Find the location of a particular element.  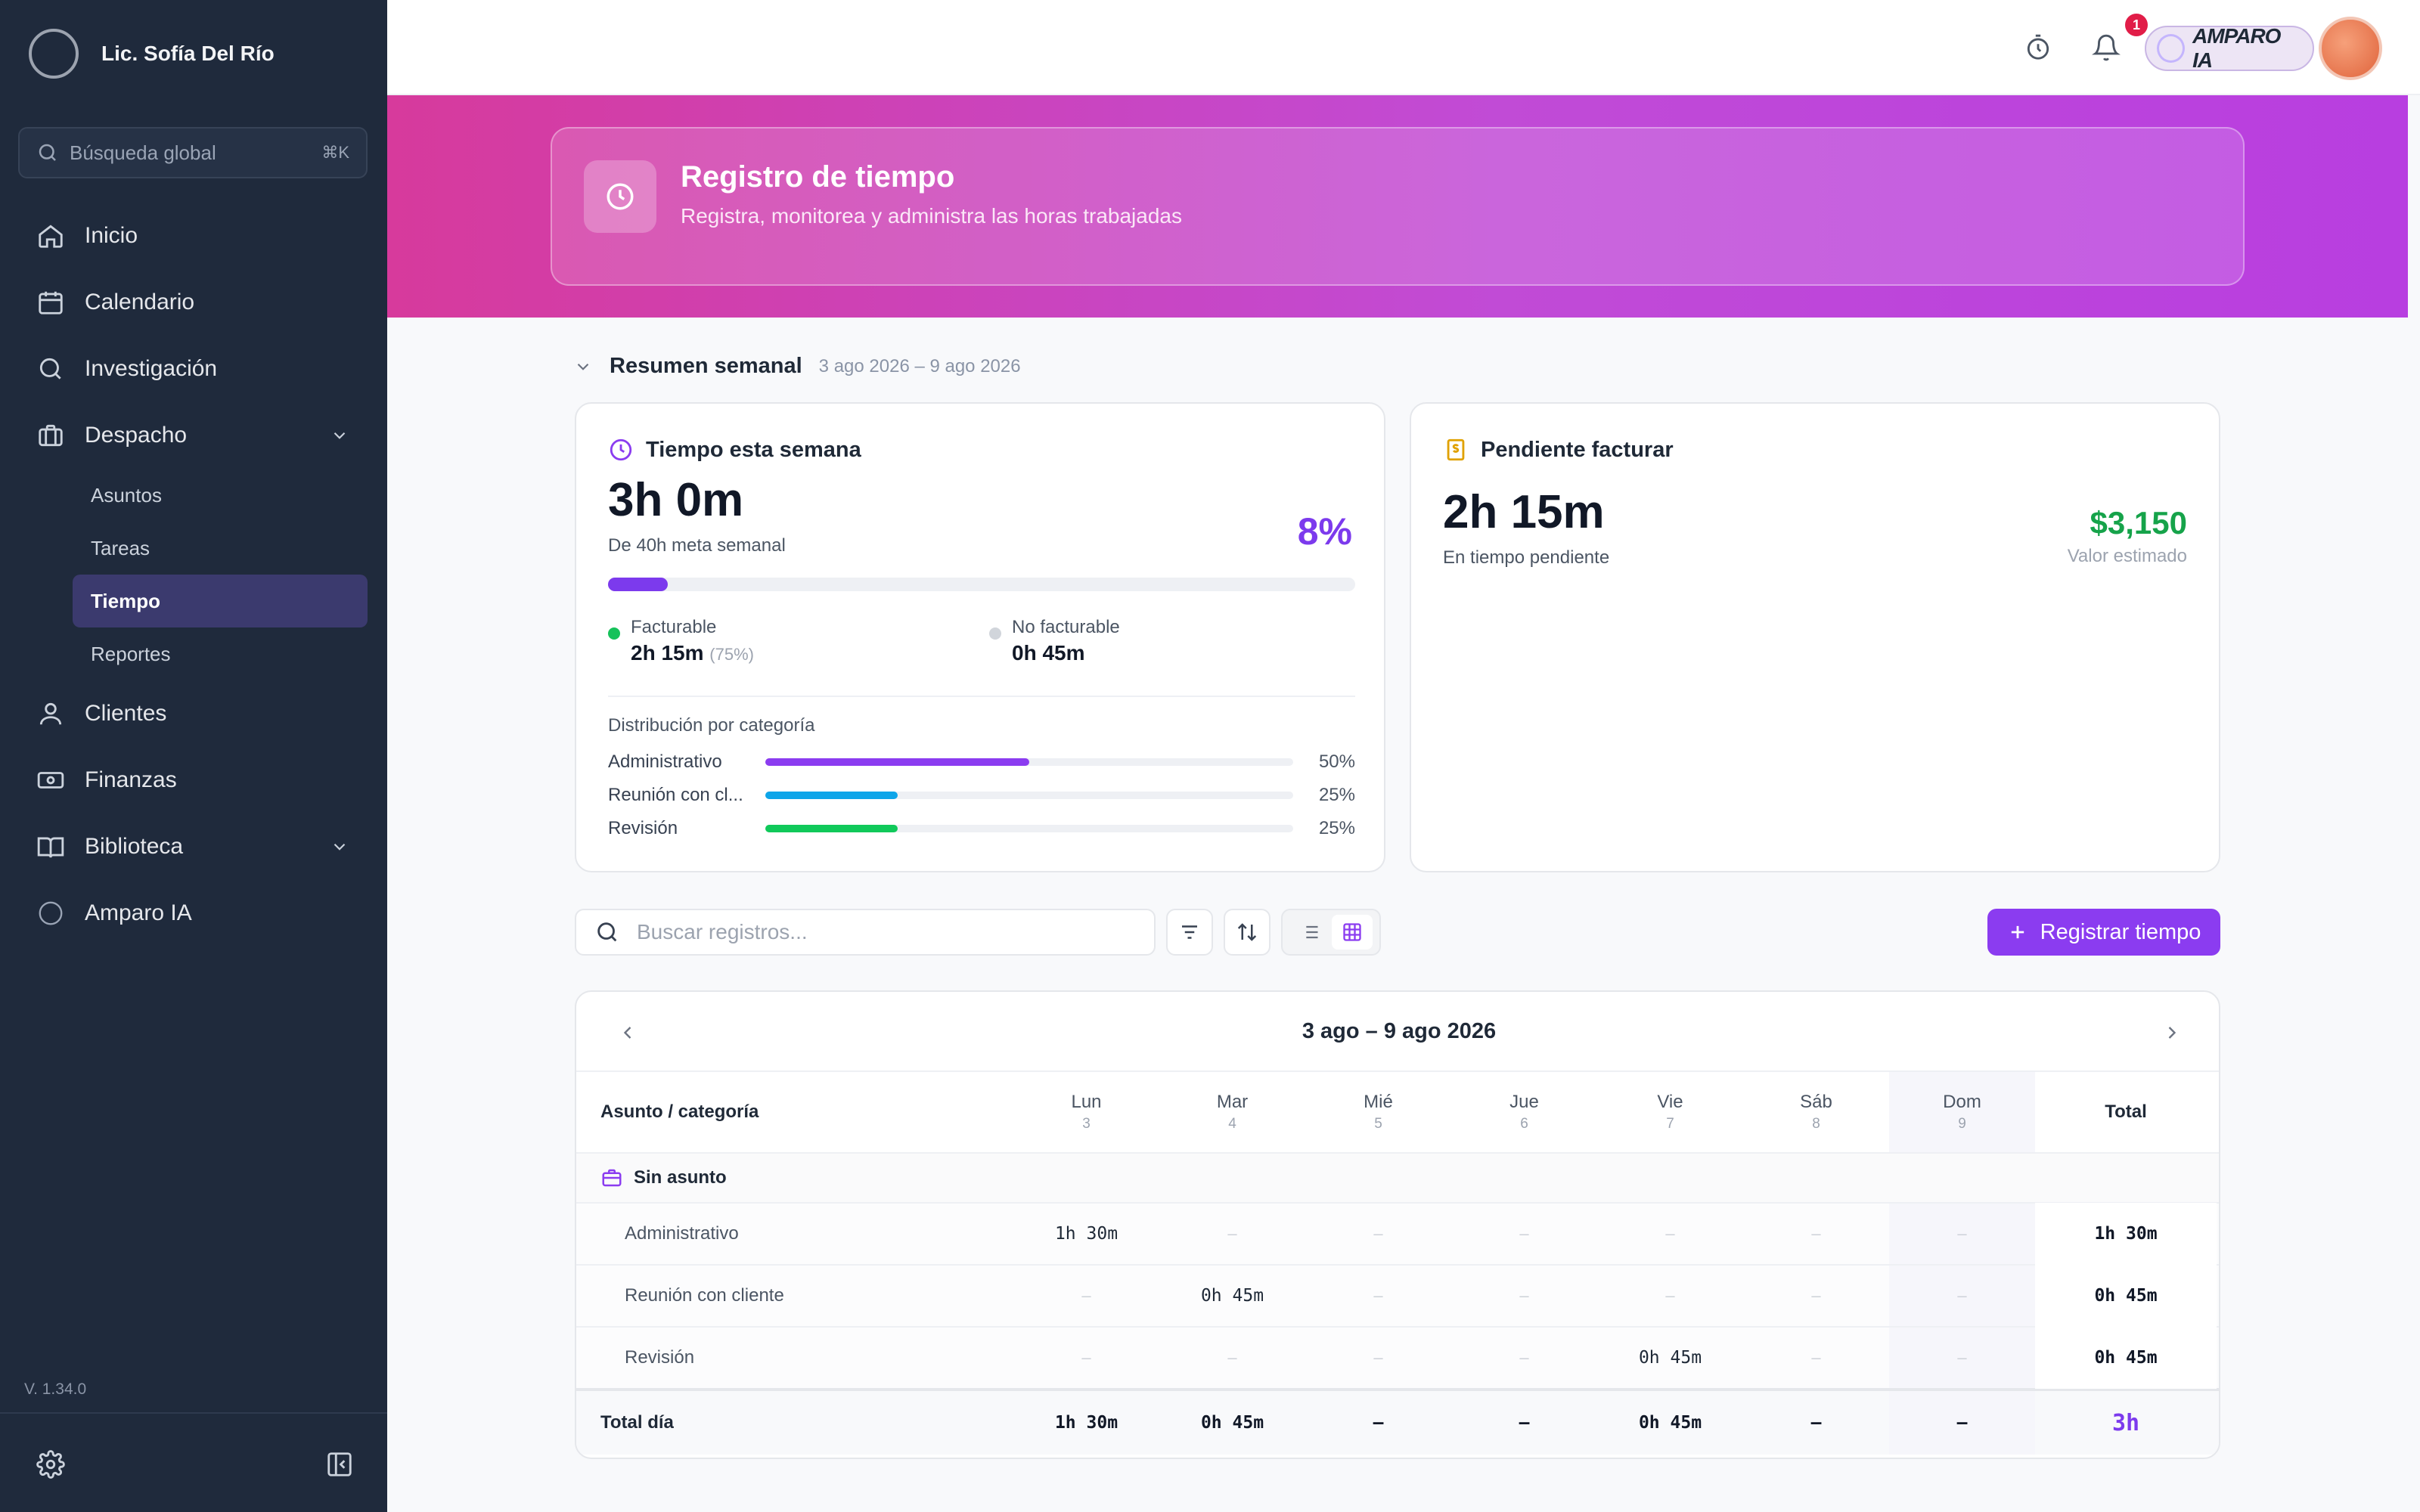

register-time-button: Registrar tiempo is located at coordinates (2103, 932).